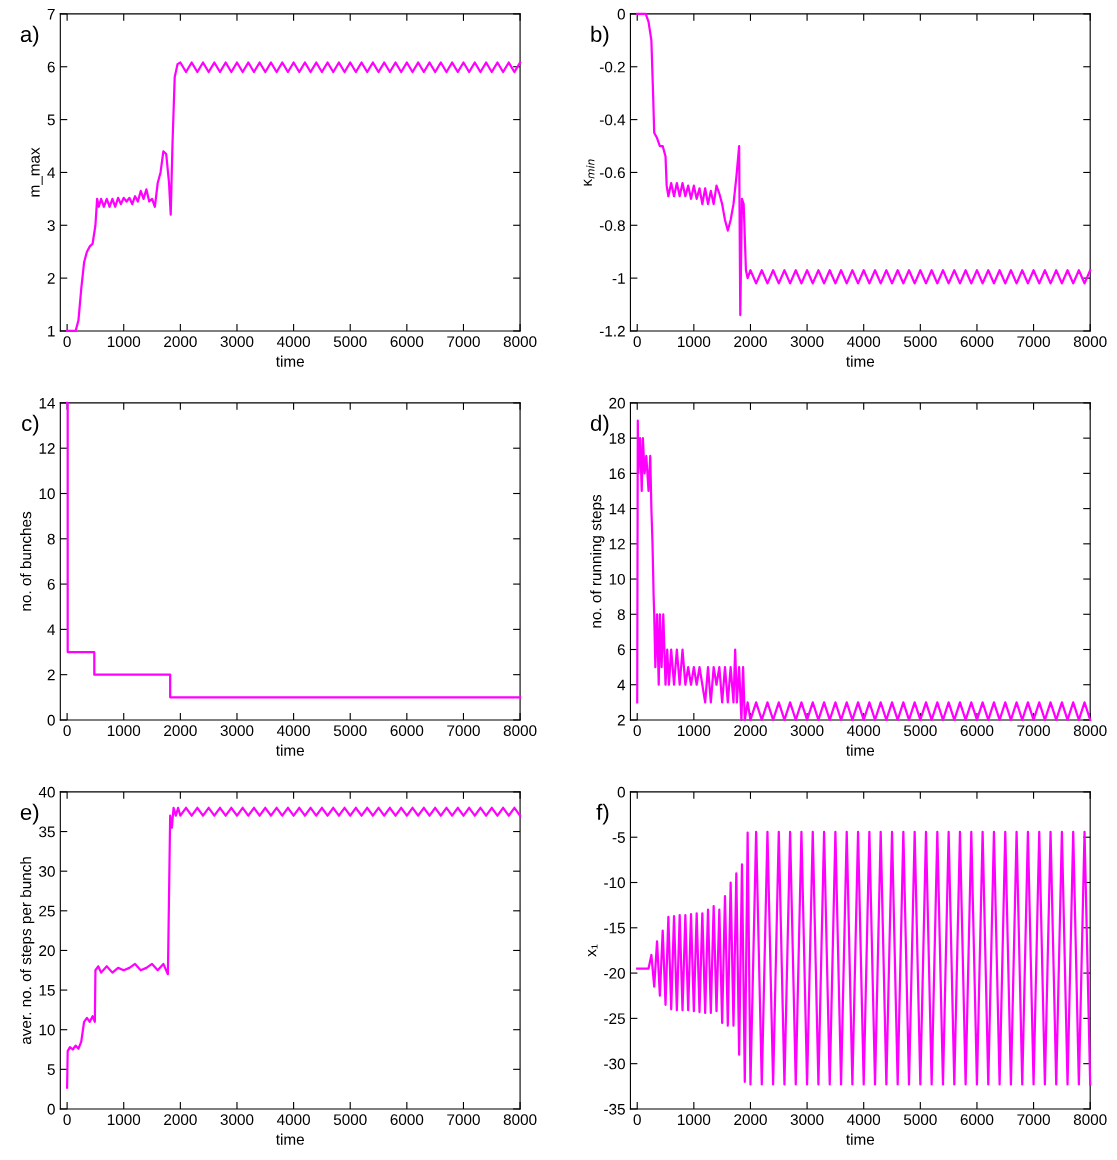 The width and height of the screenshot is (1117, 1160). I want to click on y-tick-label: 18, so click(617, 438).